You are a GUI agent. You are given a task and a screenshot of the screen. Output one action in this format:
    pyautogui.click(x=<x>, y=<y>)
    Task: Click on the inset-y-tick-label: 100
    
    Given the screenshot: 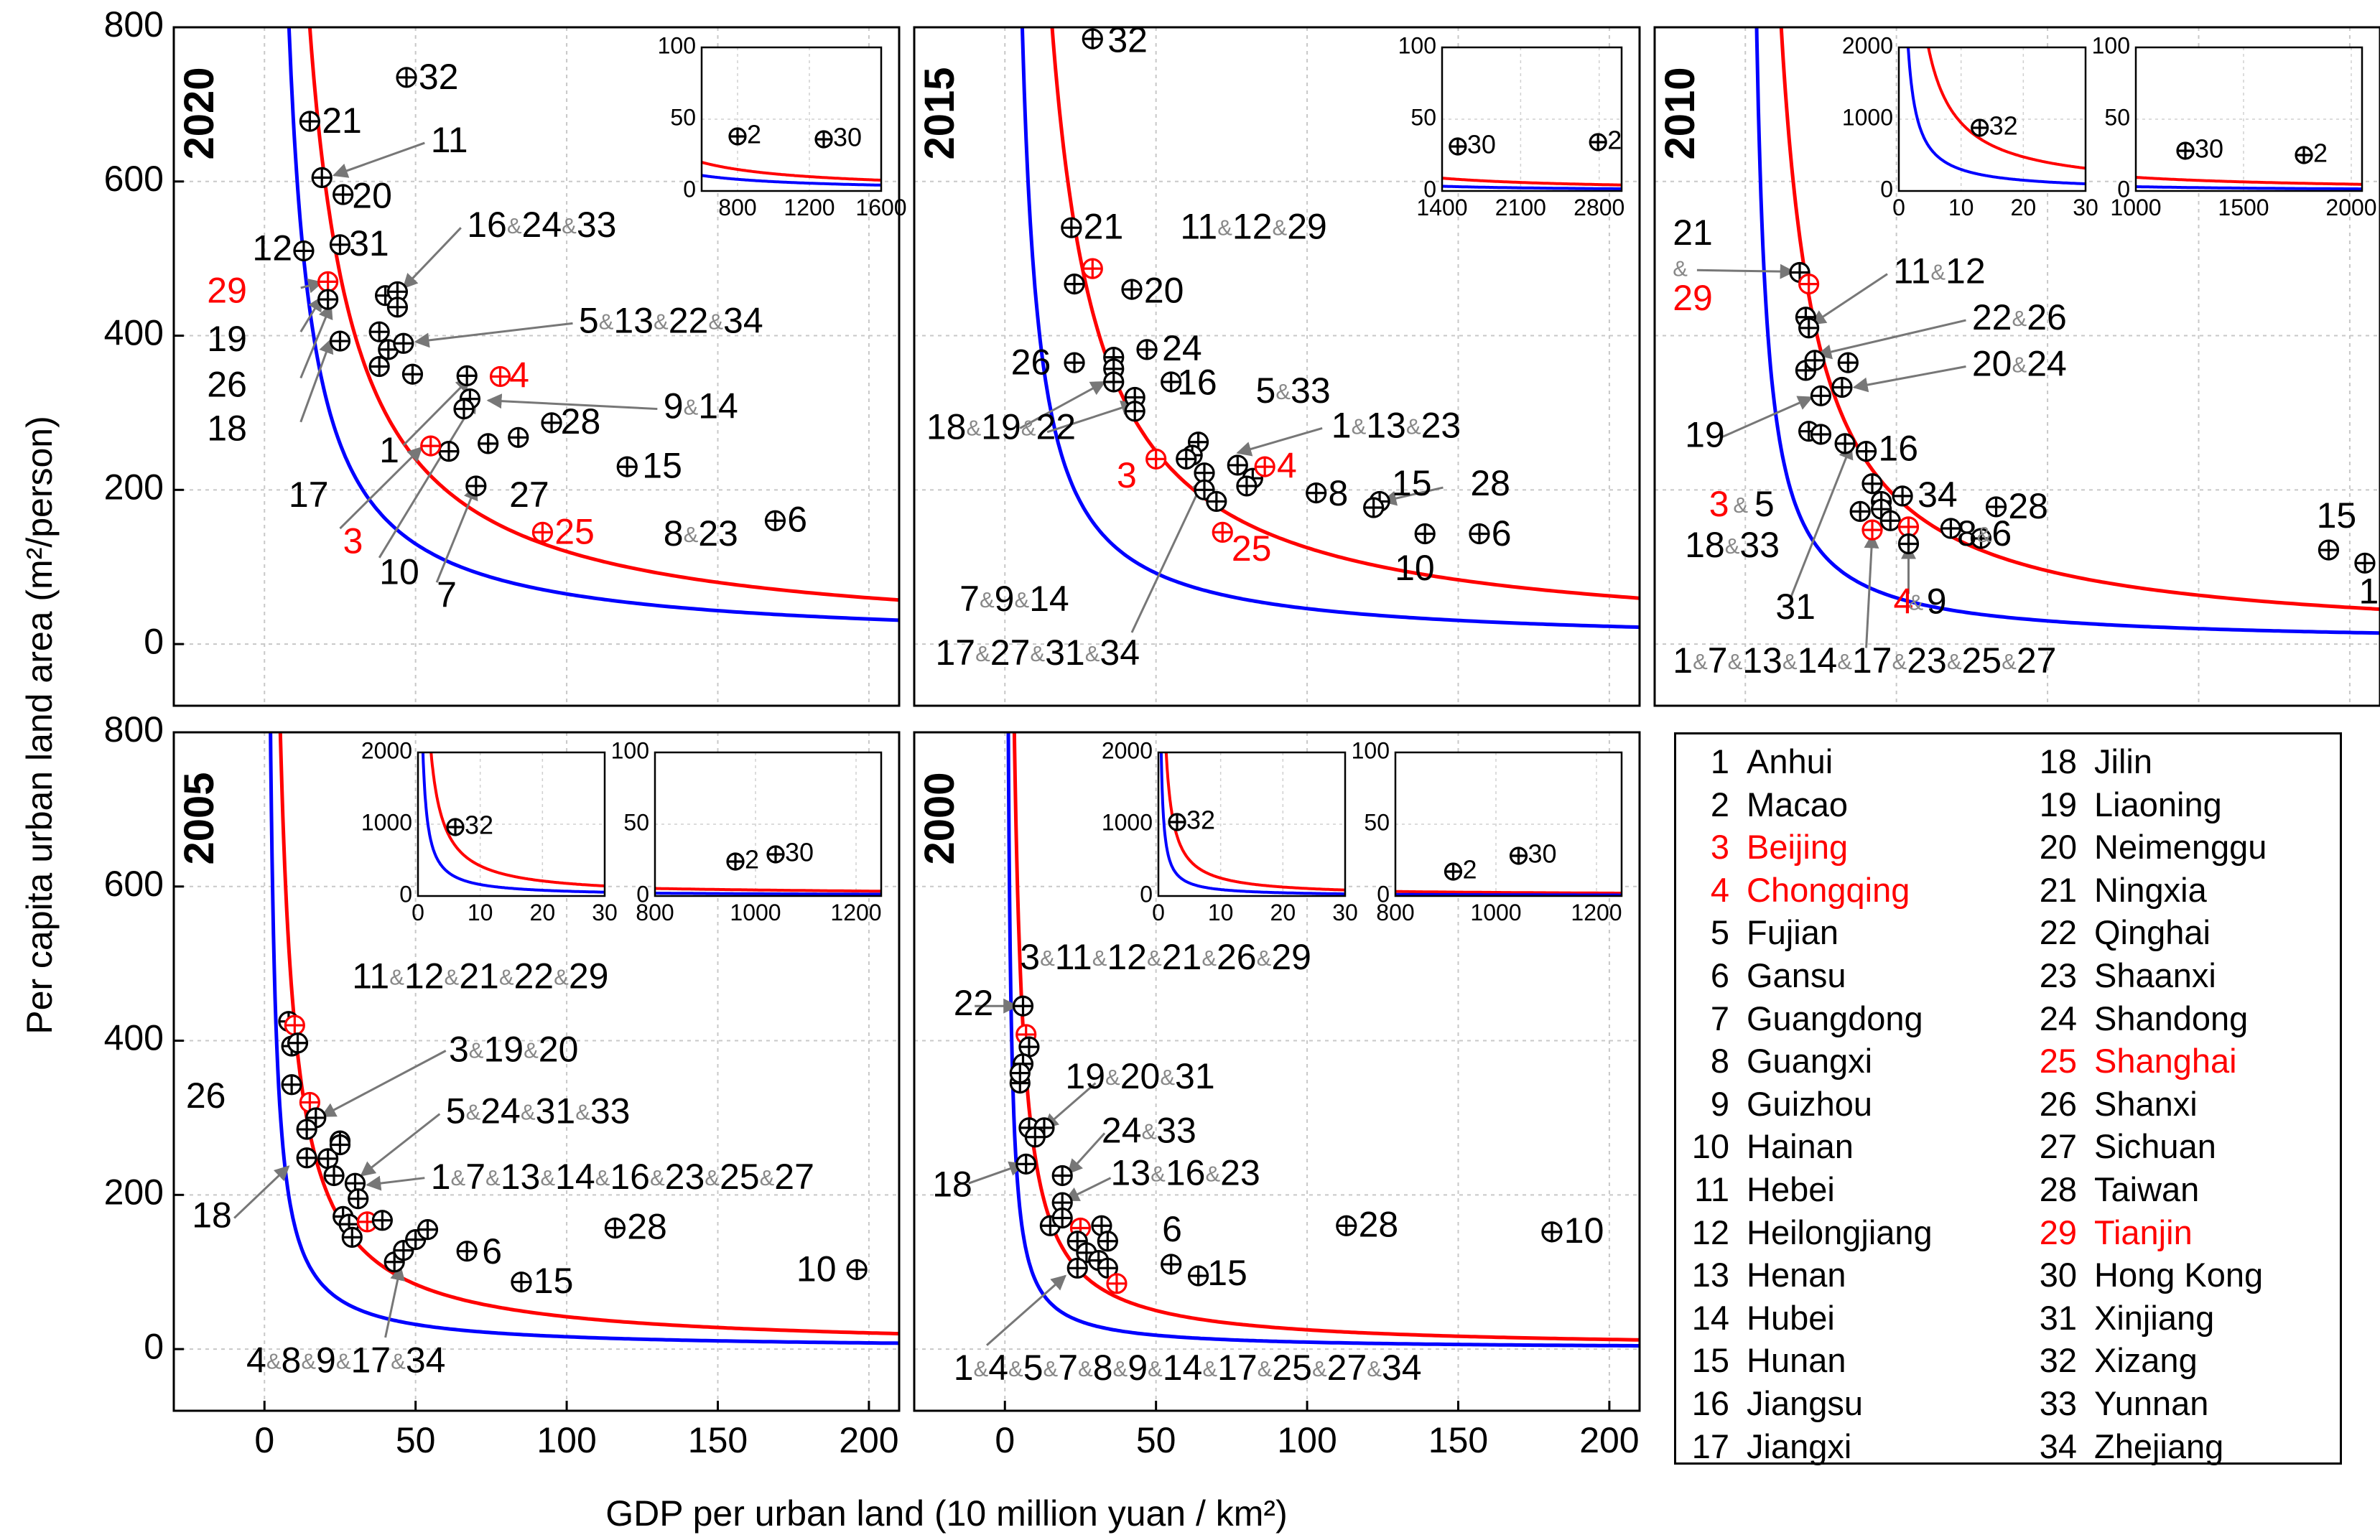 What is the action you would take?
    pyautogui.click(x=1371, y=750)
    